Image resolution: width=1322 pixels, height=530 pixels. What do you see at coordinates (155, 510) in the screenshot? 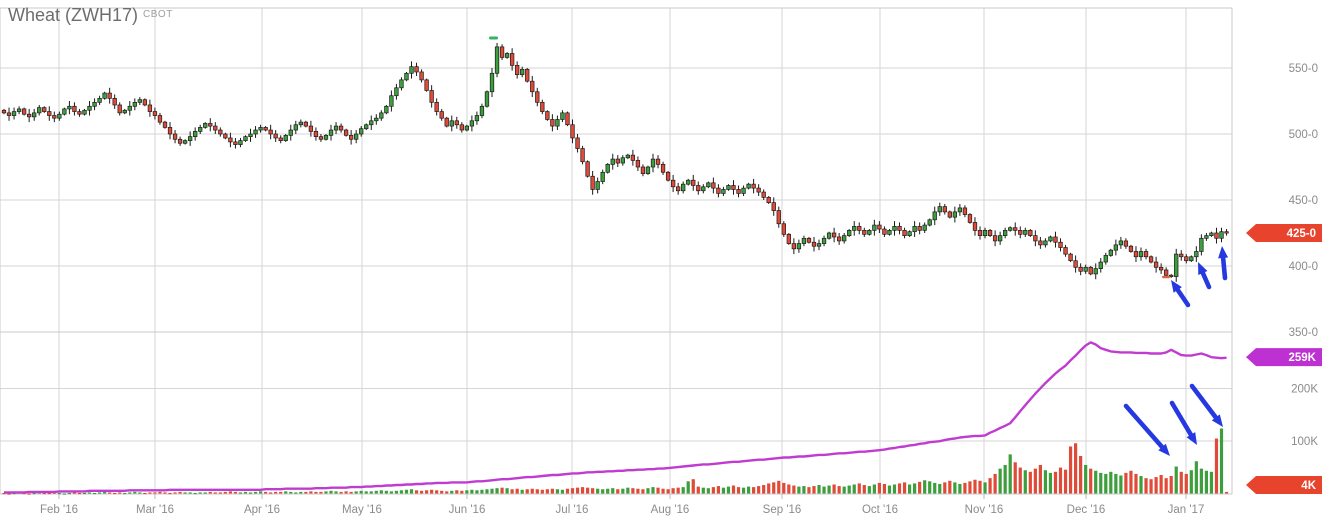
I see `x-axis-label: Mar '16` at bounding box center [155, 510].